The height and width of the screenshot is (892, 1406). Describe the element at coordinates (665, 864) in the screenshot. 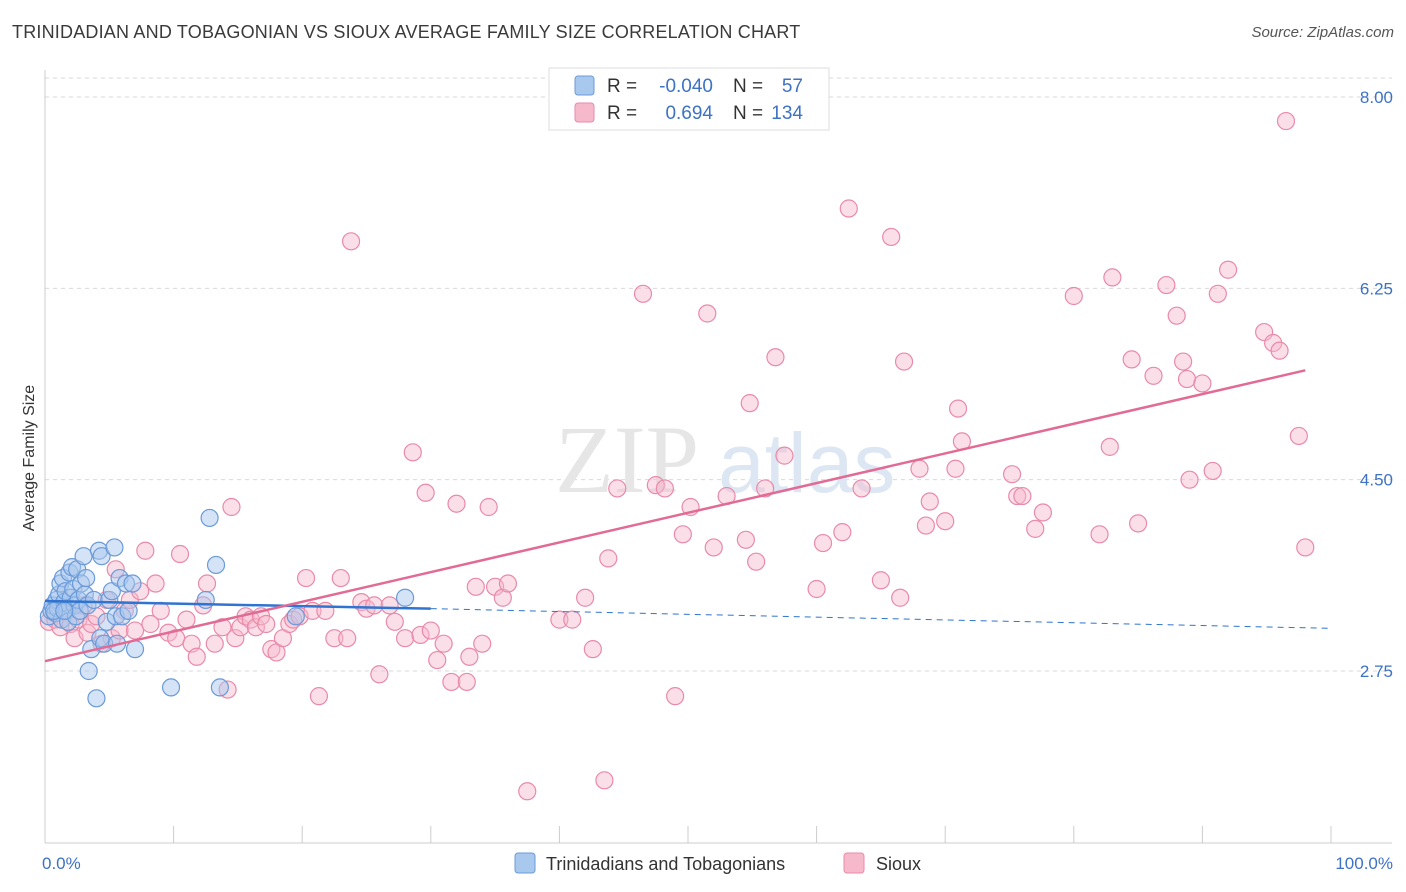

I see `series-legend-label-blue: Trinidadians and Tobagonians` at that location.